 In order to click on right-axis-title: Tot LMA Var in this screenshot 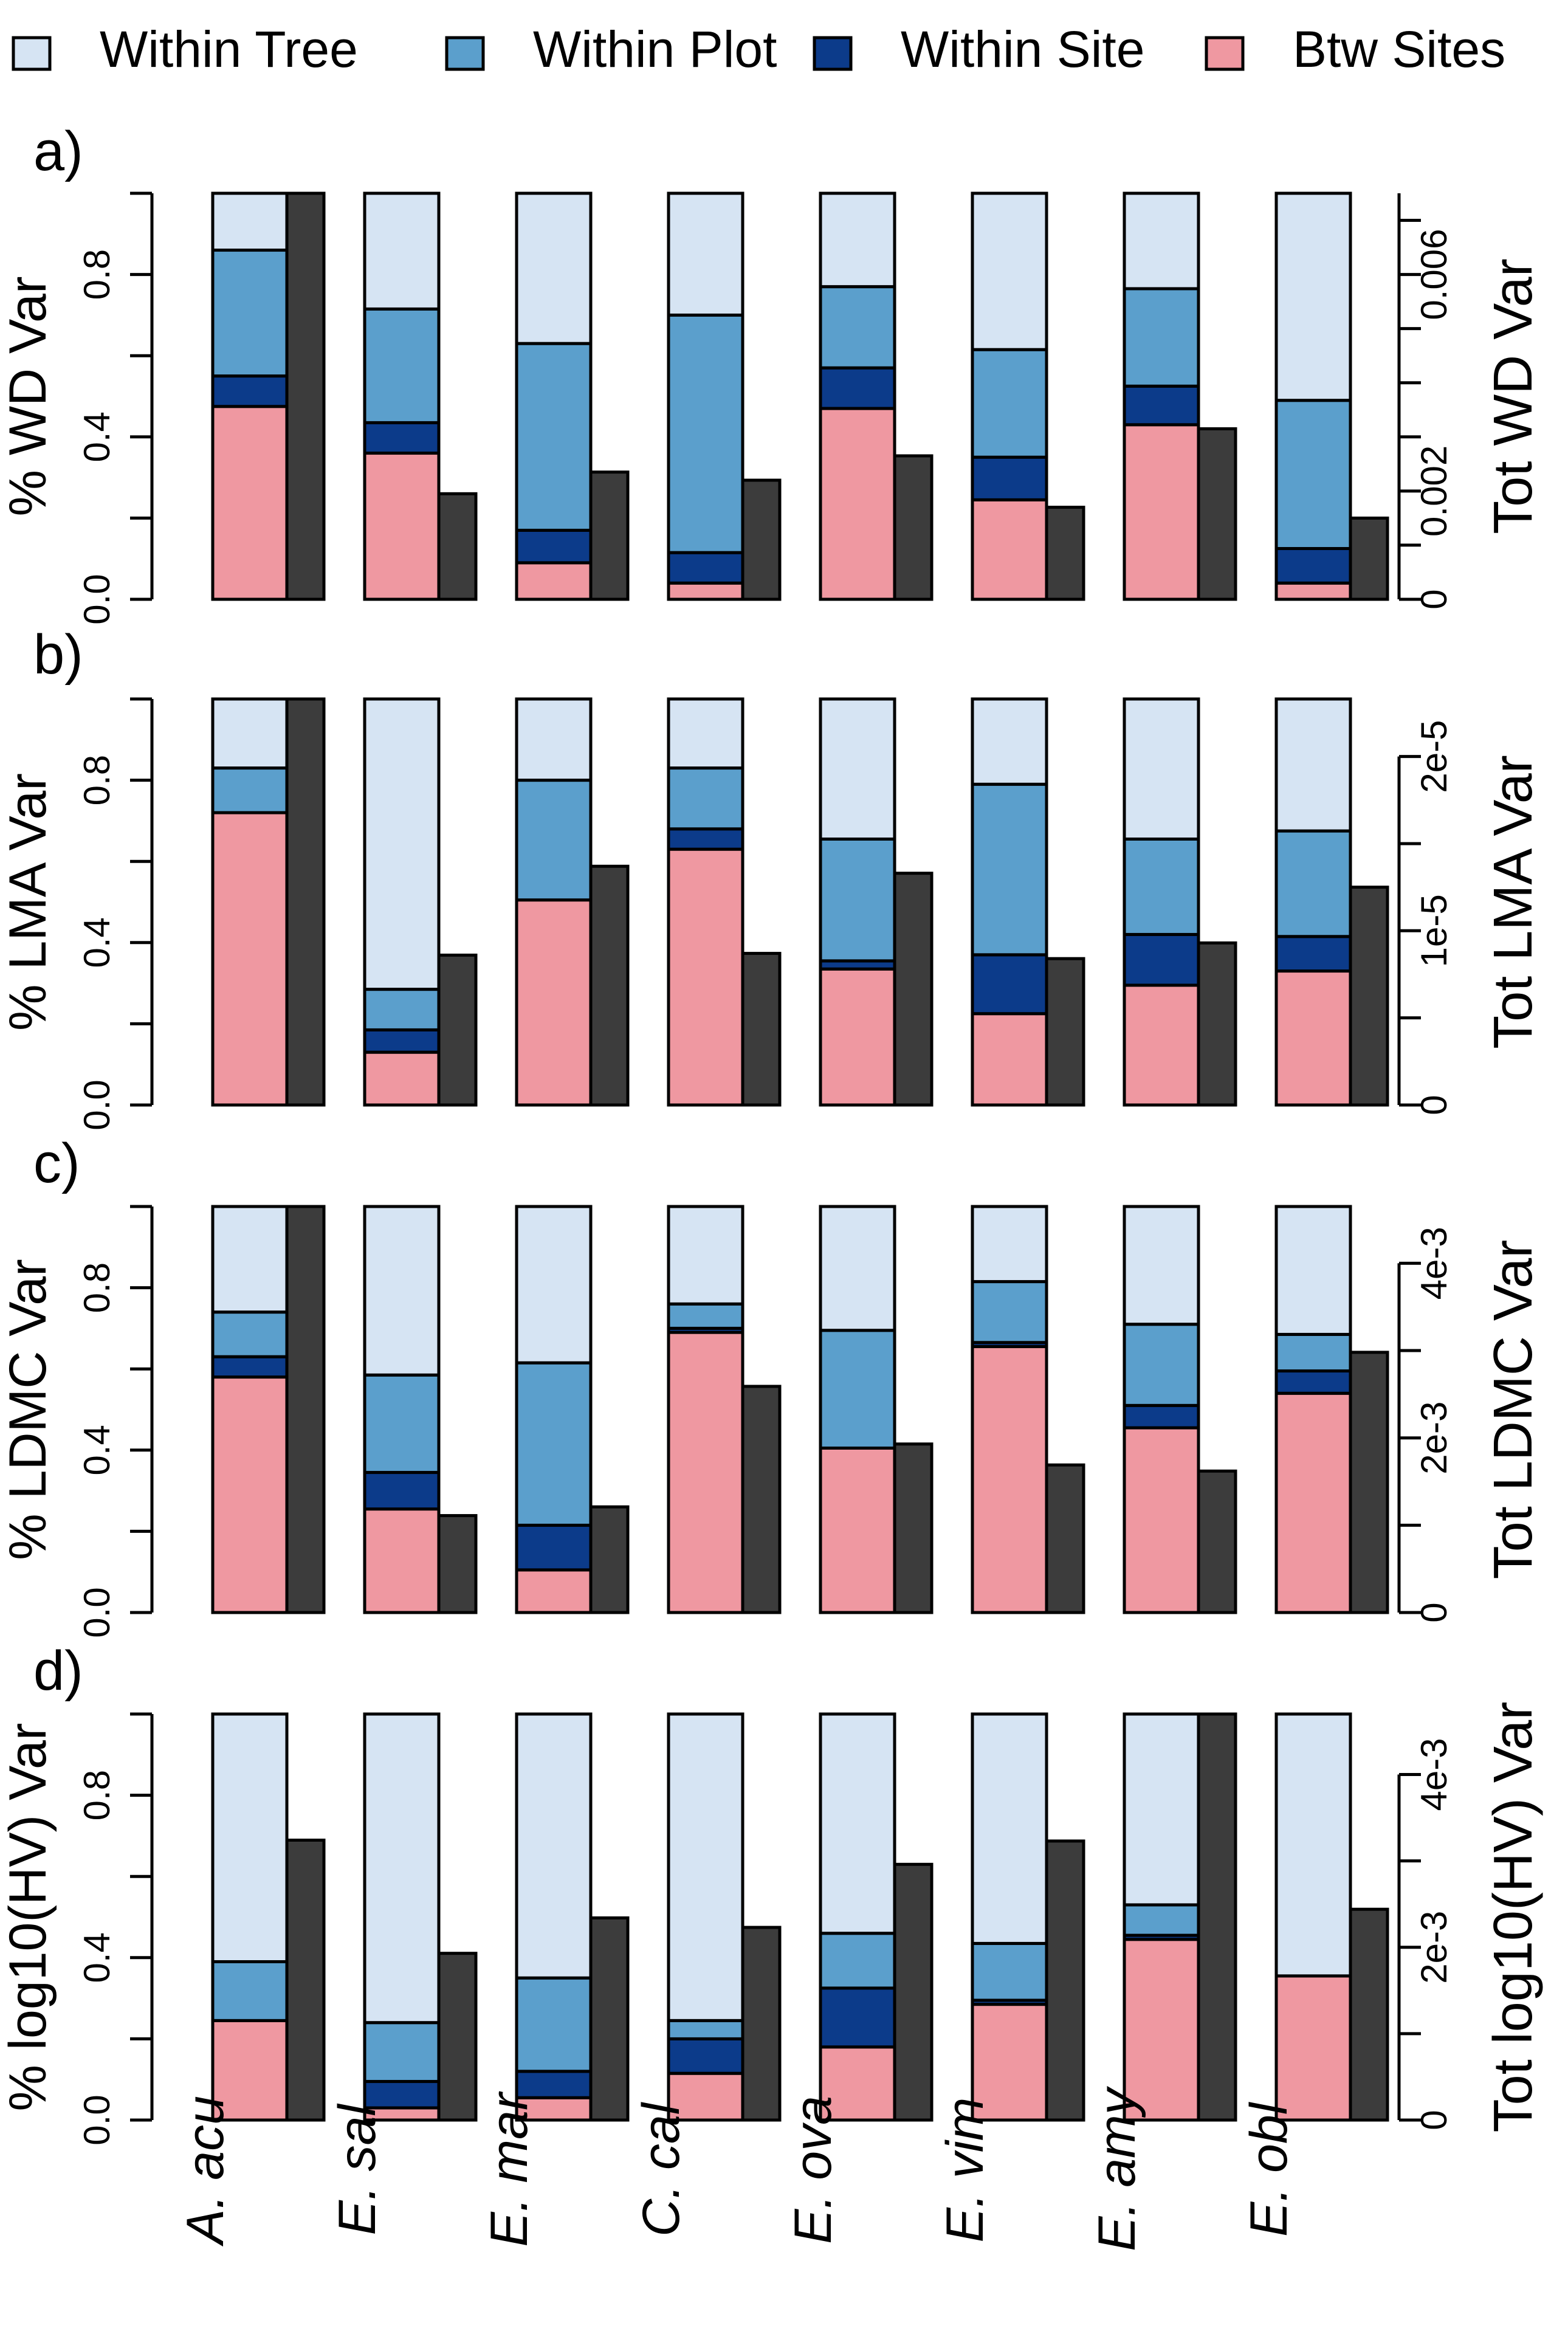, I will do `click(1513, 902)`.